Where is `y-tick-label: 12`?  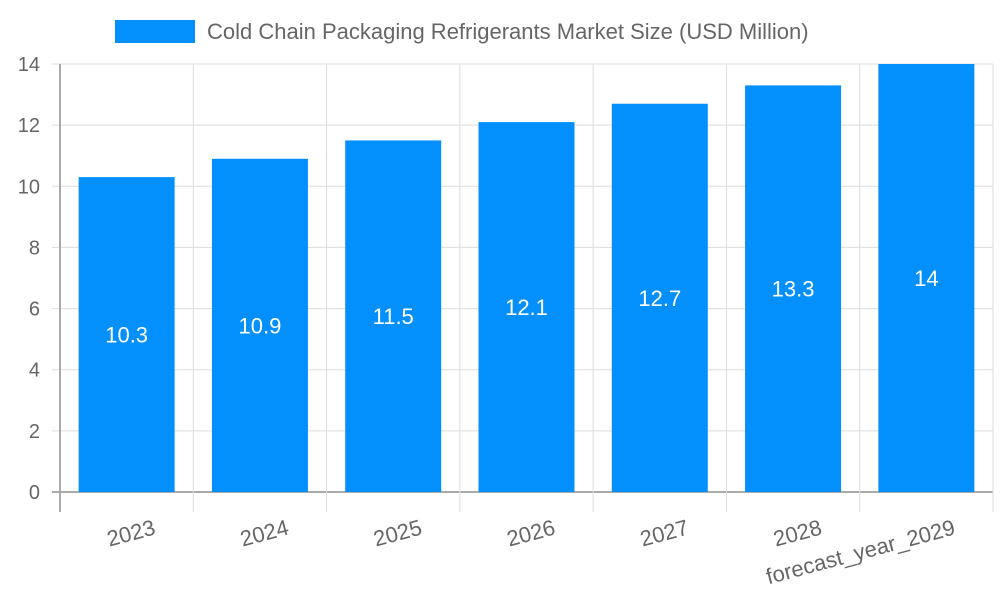
y-tick-label: 12 is located at coordinates (29, 126).